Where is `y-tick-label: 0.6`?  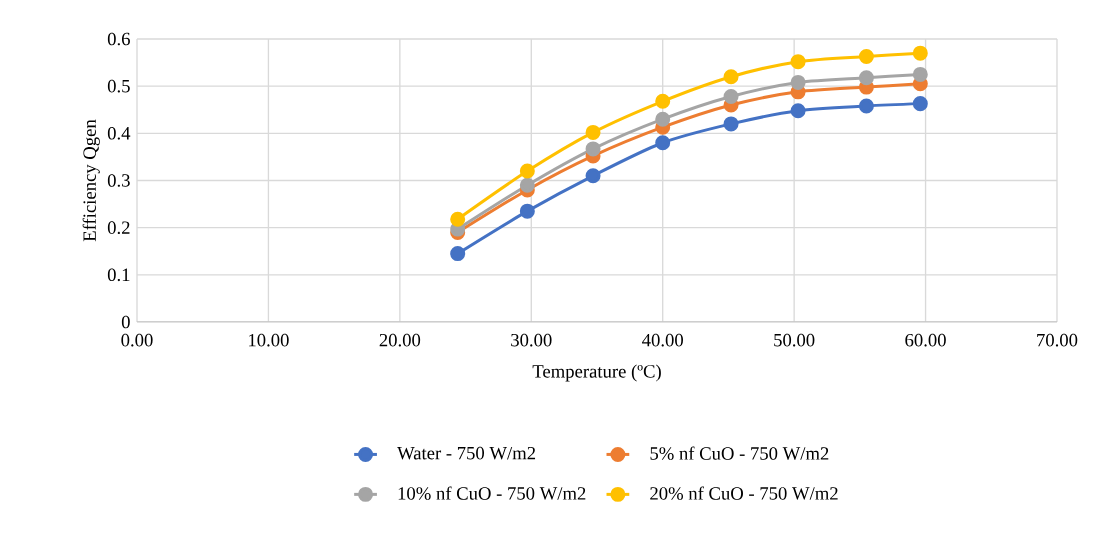 y-tick-label: 0.6 is located at coordinates (118, 39).